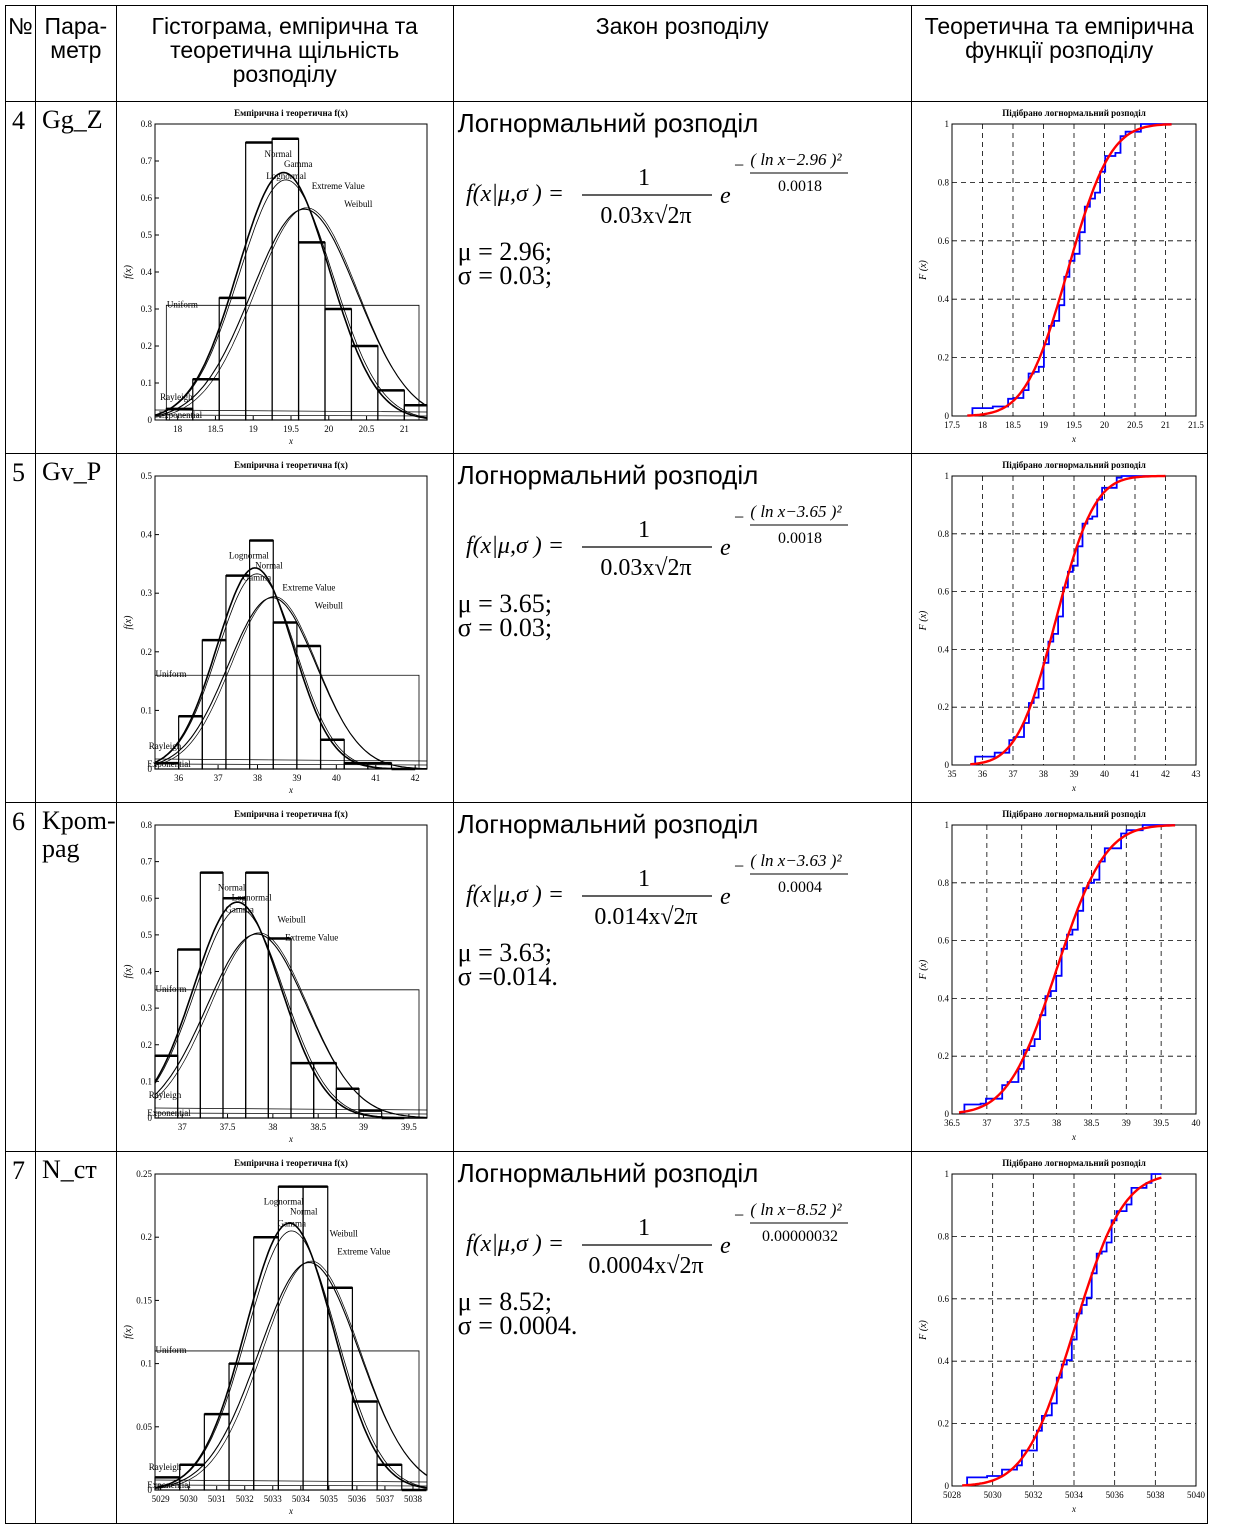  Describe the element at coordinates (20, 1337) in the screenshot. I see `row-number: 7` at that location.